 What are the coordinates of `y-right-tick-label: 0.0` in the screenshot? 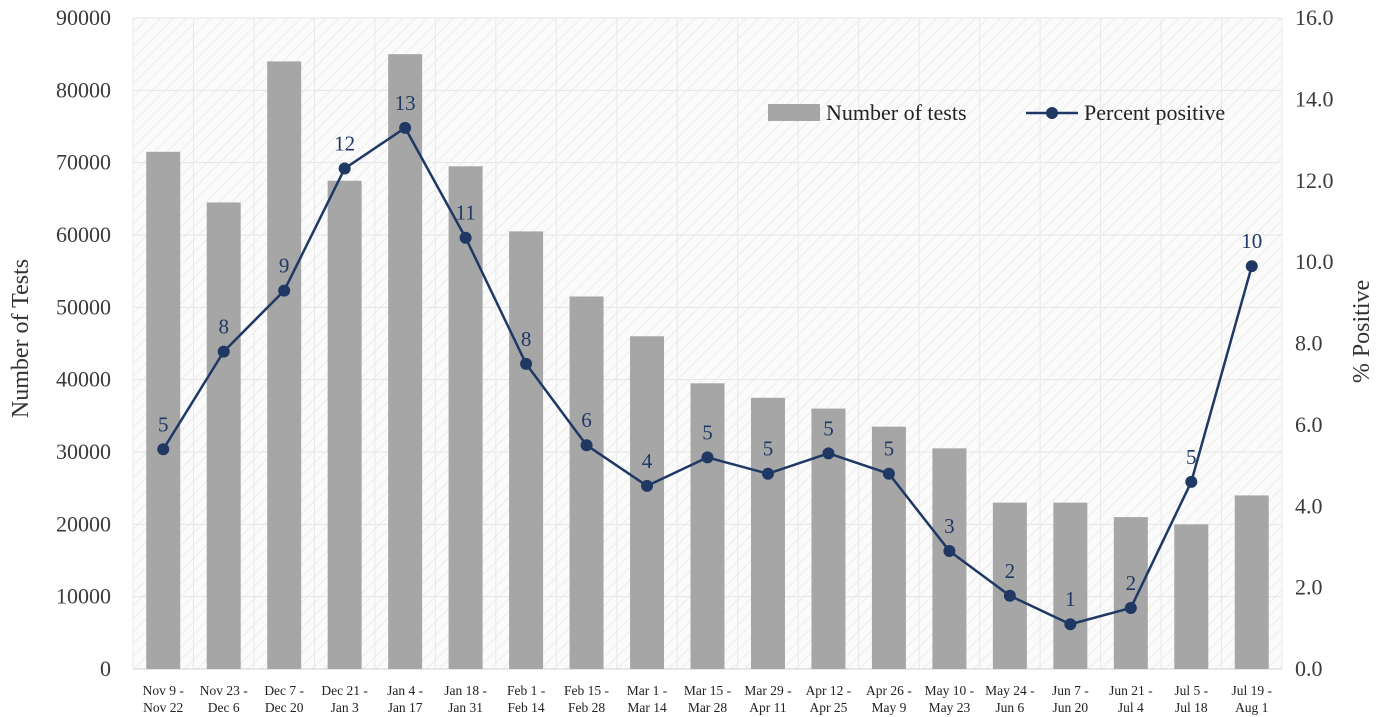 It's located at (1309, 668).